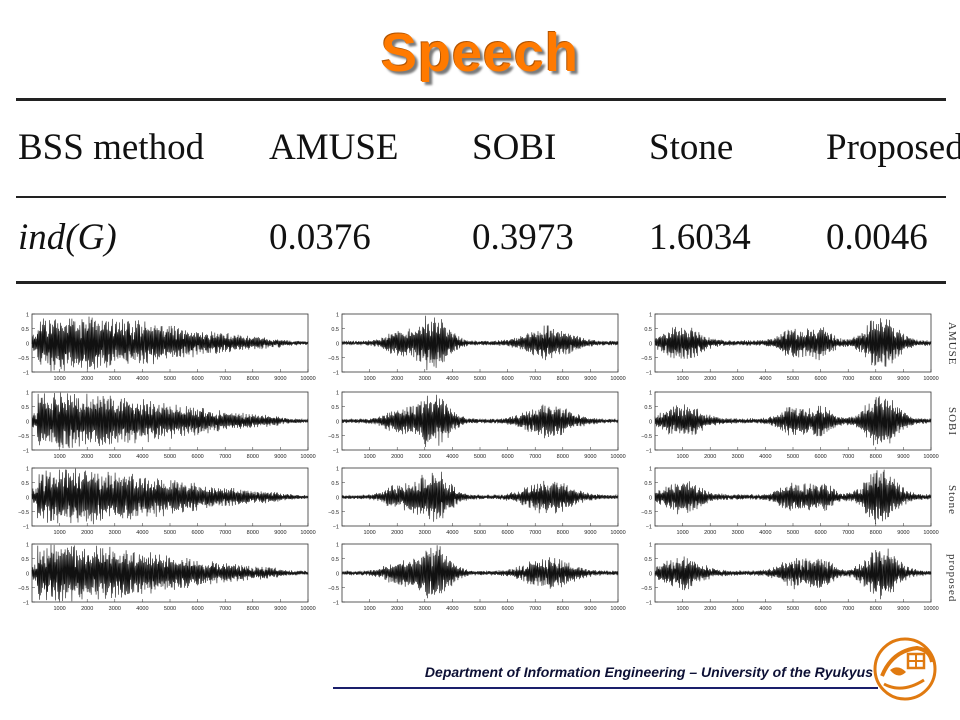 The height and width of the screenshot is (720, 960). Describe the element at coordinates (952, 422) in the screenshot. I see `row-label-sobi: SOBI` at that location.